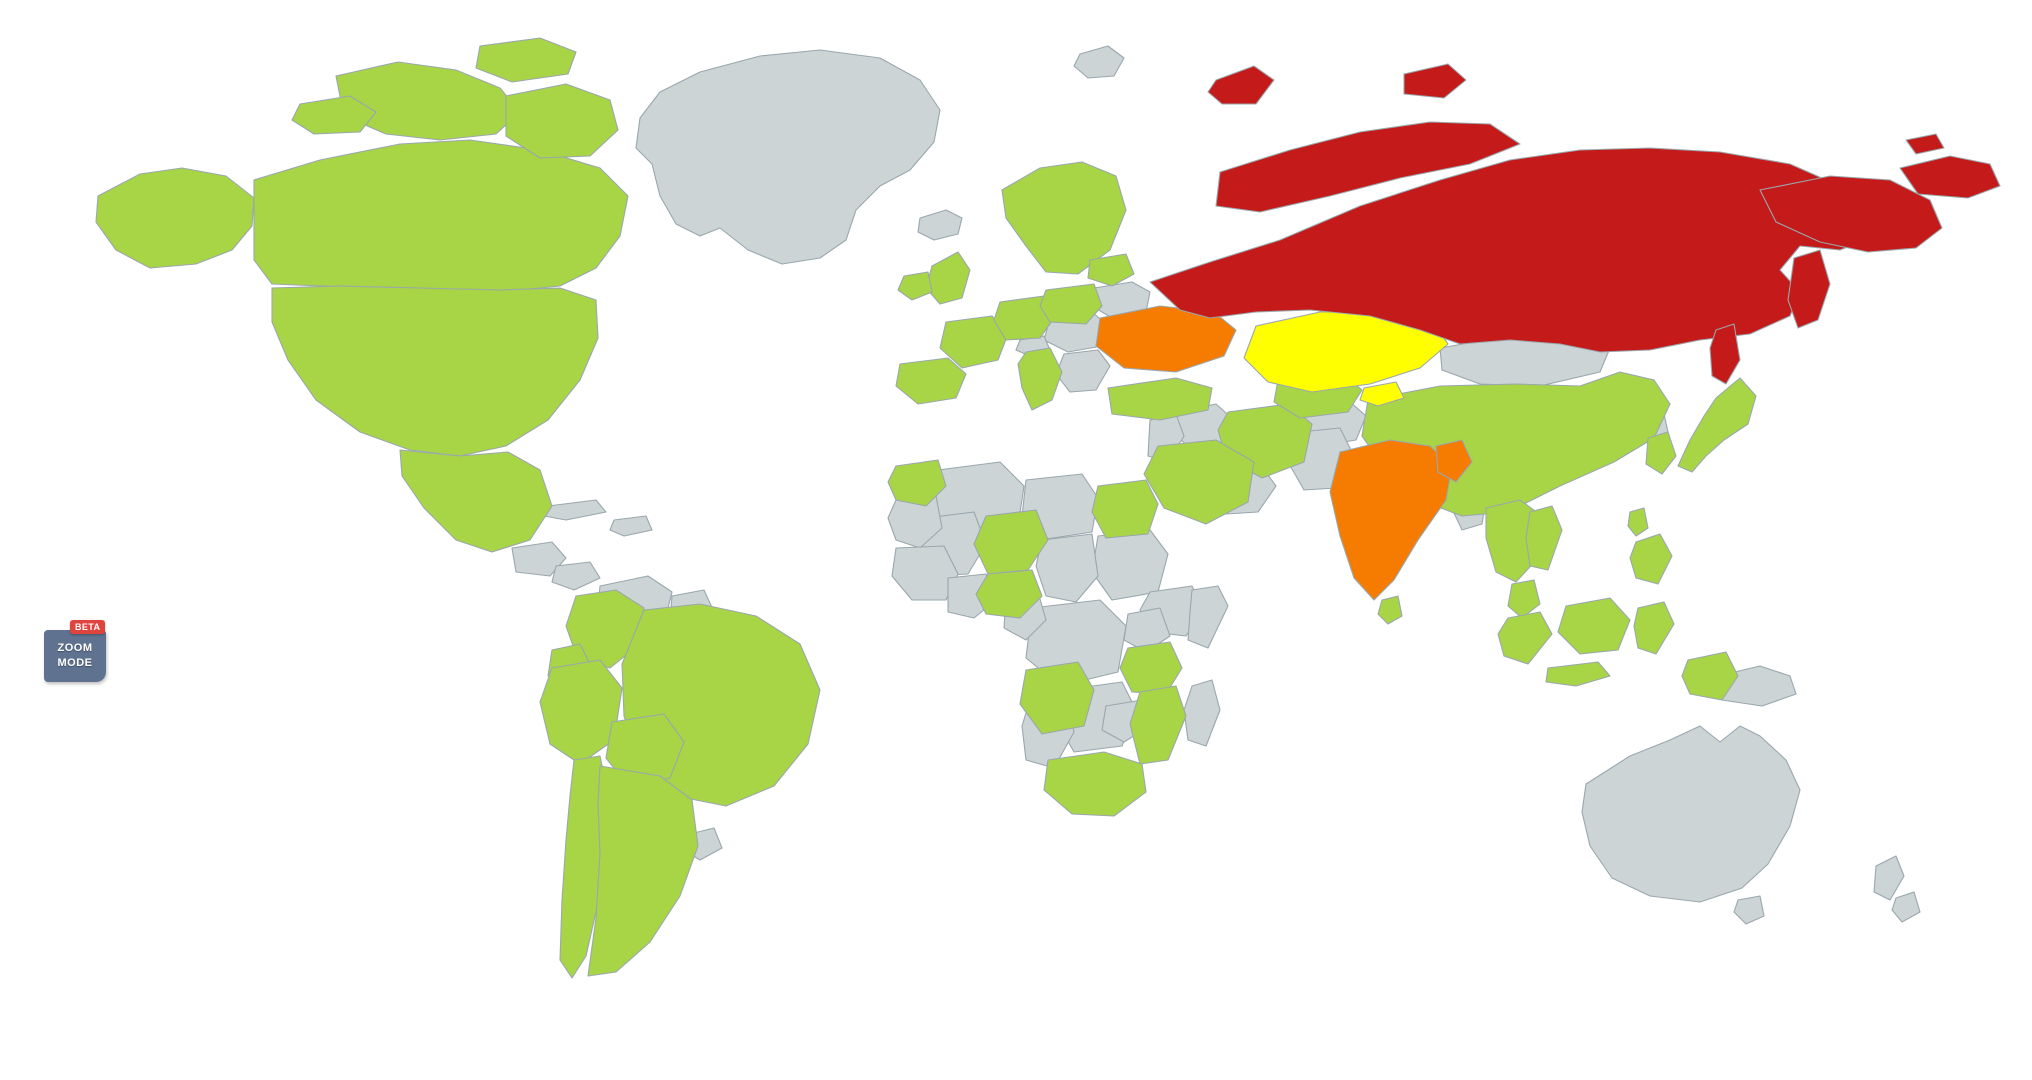  What do you see at coordinates (1514, 541) in the screenshot?
I see `region-indochina` at bounding box center [1514, 541].